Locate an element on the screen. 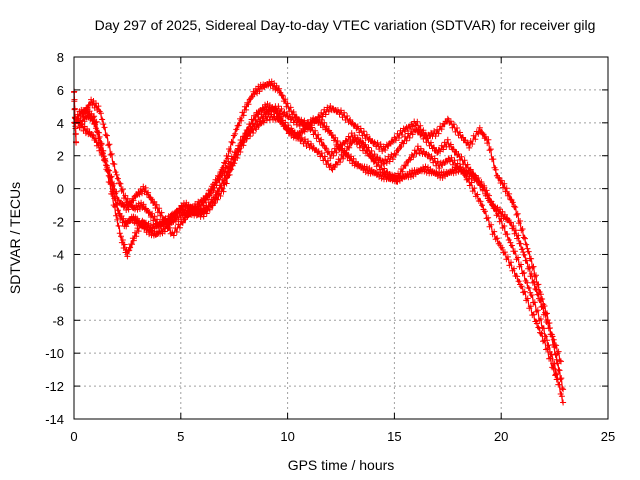  x-tick-label: 0 is located at coordinates (73, 436).